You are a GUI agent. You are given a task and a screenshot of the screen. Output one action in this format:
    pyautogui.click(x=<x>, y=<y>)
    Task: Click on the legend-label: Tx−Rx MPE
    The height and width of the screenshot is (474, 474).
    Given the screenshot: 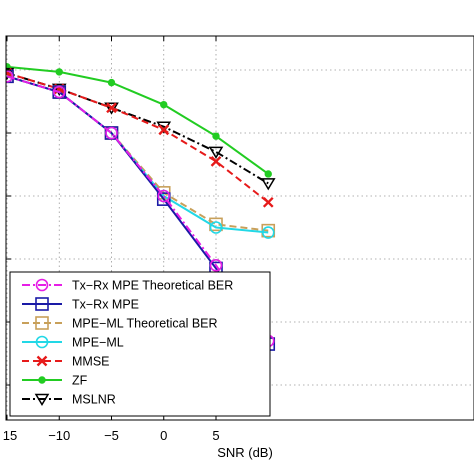 What is the action you would take?
    pyautogui.click(x=105, y=305)
    